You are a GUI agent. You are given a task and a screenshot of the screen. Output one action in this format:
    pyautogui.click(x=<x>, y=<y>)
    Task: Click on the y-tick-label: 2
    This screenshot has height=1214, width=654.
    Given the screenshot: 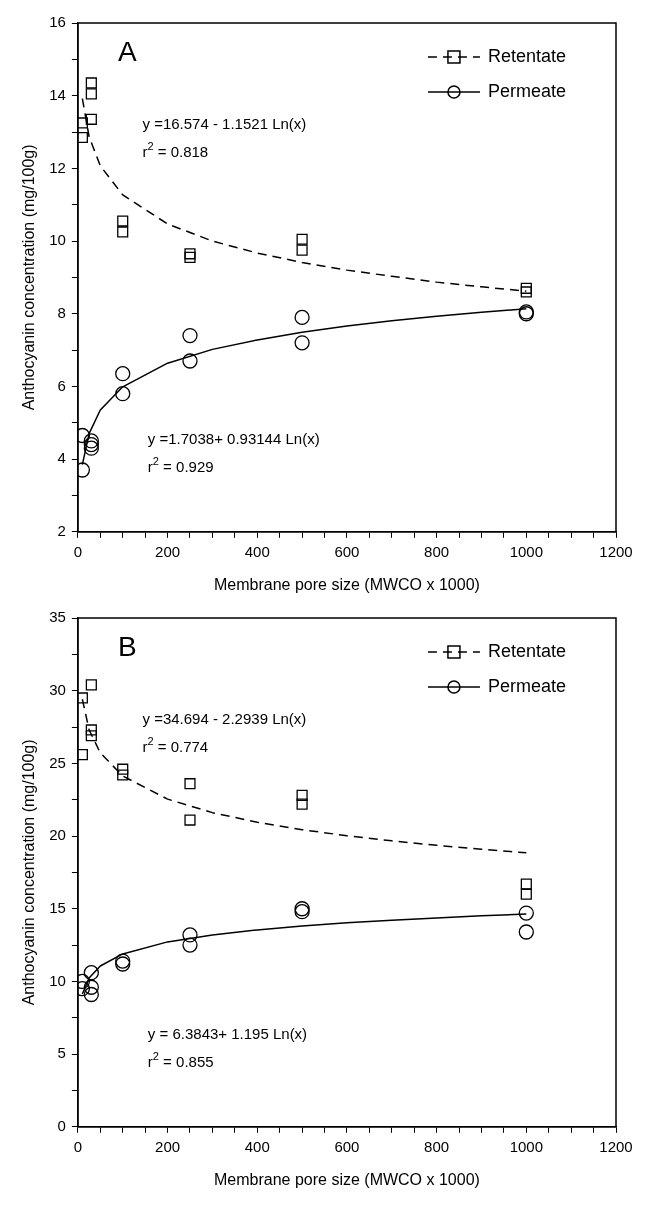 What is the action you would take?
    pyautogui.click(x=61, y=530)
    